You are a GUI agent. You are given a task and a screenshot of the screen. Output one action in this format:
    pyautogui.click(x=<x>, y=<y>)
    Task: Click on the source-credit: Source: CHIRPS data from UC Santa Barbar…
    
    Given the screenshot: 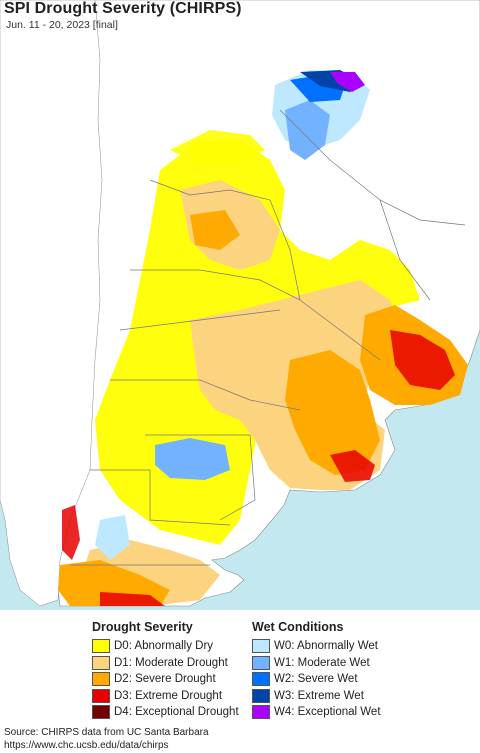 What is the action you would take?
    pyautogui.click(x=106, y=739)
    